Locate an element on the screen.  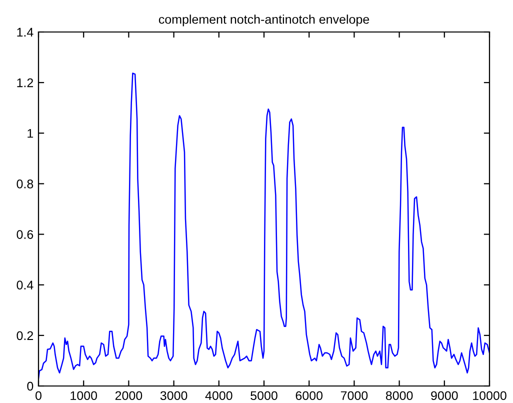
x-tick-label: 6000 is located at coordinates (309, 395).